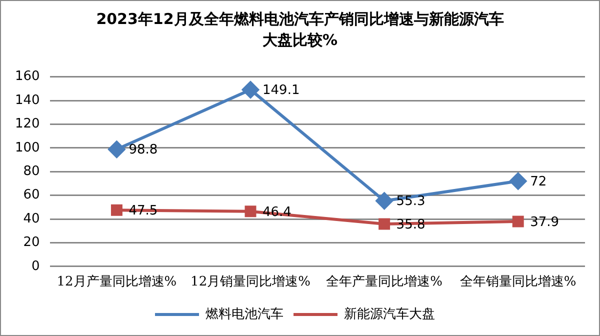 The width and height of the screenshot is (600, 336). What do you see at coordinates (31, 218) in the screenshot?
I see `y-tick-label: 40` at bounding box center [31, 218].